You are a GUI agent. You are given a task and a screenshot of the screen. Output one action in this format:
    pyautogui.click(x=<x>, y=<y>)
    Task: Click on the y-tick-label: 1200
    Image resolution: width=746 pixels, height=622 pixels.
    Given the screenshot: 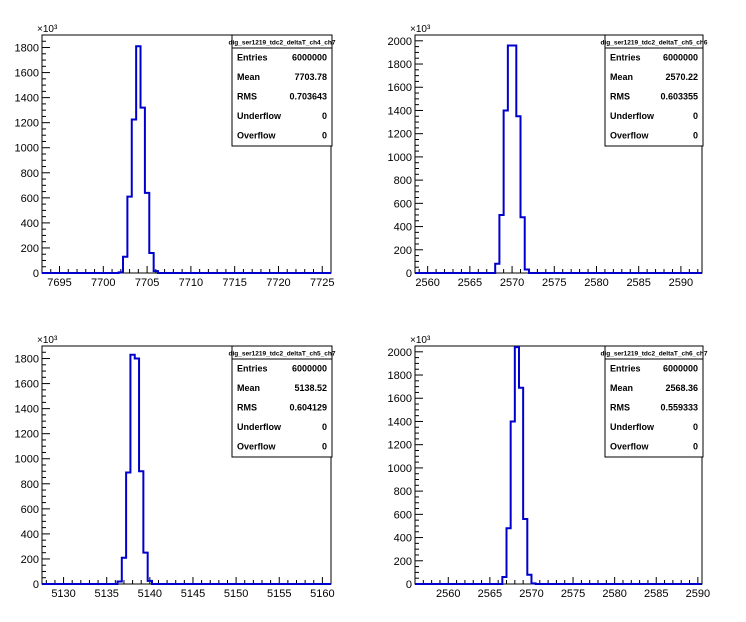 What is the action you would take?
    pyautogui.click(x=27, y=435)
    